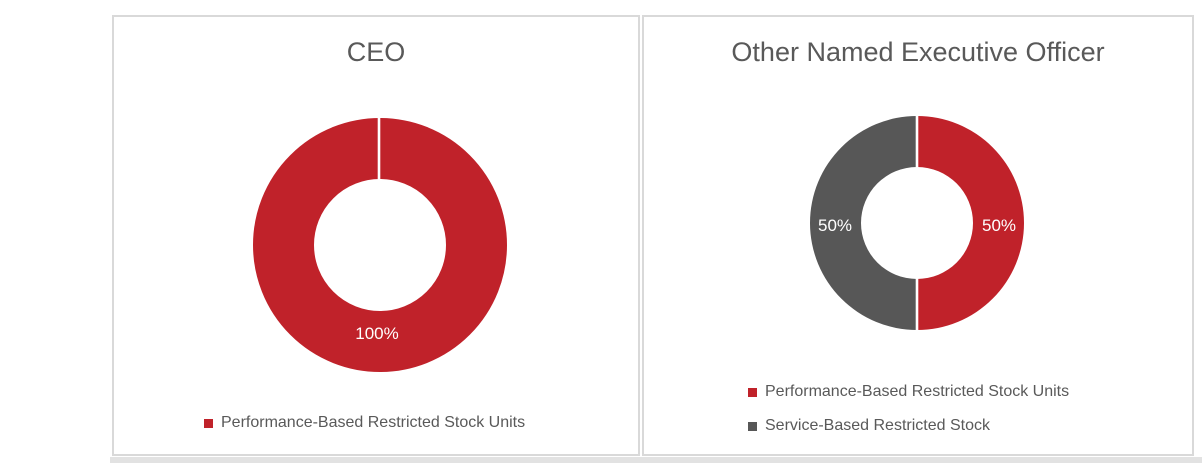  Describe the element at coordinates (376, 333) in the screenshot. I see `data-label-100pct: 100%` at that location.